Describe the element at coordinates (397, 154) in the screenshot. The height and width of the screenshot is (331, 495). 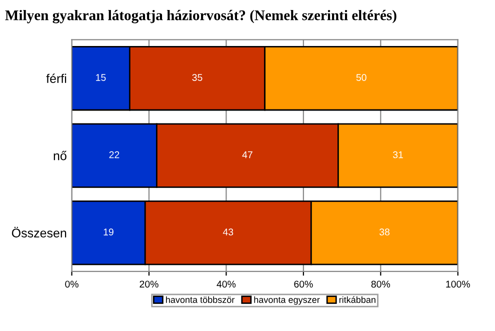
I see `data-label: 31` at that location.